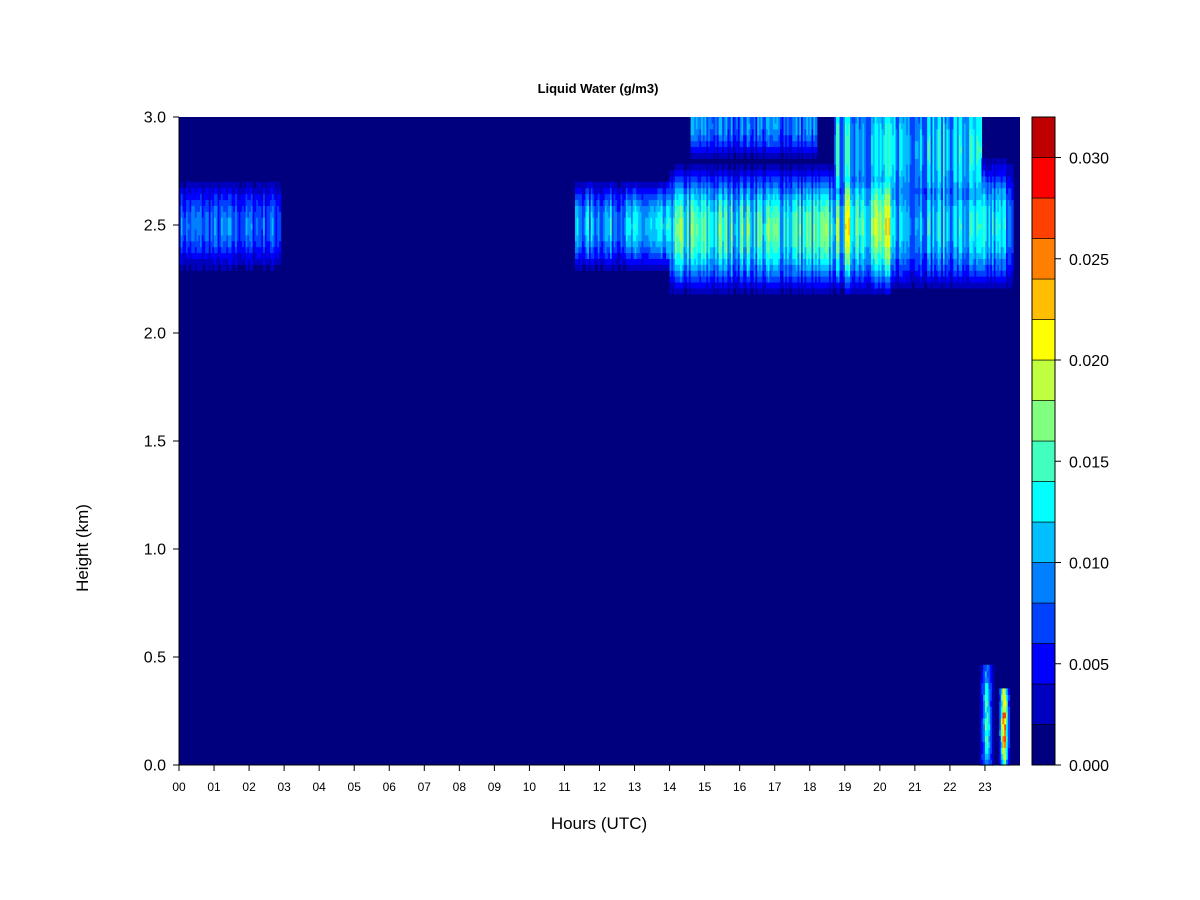  I want to click on colorbar-level-swatch, so click(1043, 502).